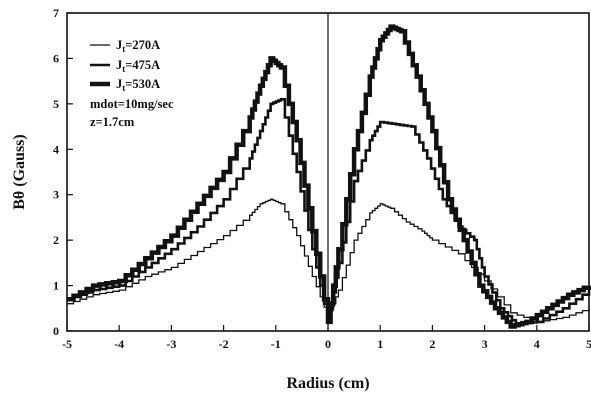  Describe the element at coordinates (119, 344) in the screenshot. I see `x-tick-label: -4` at that location.